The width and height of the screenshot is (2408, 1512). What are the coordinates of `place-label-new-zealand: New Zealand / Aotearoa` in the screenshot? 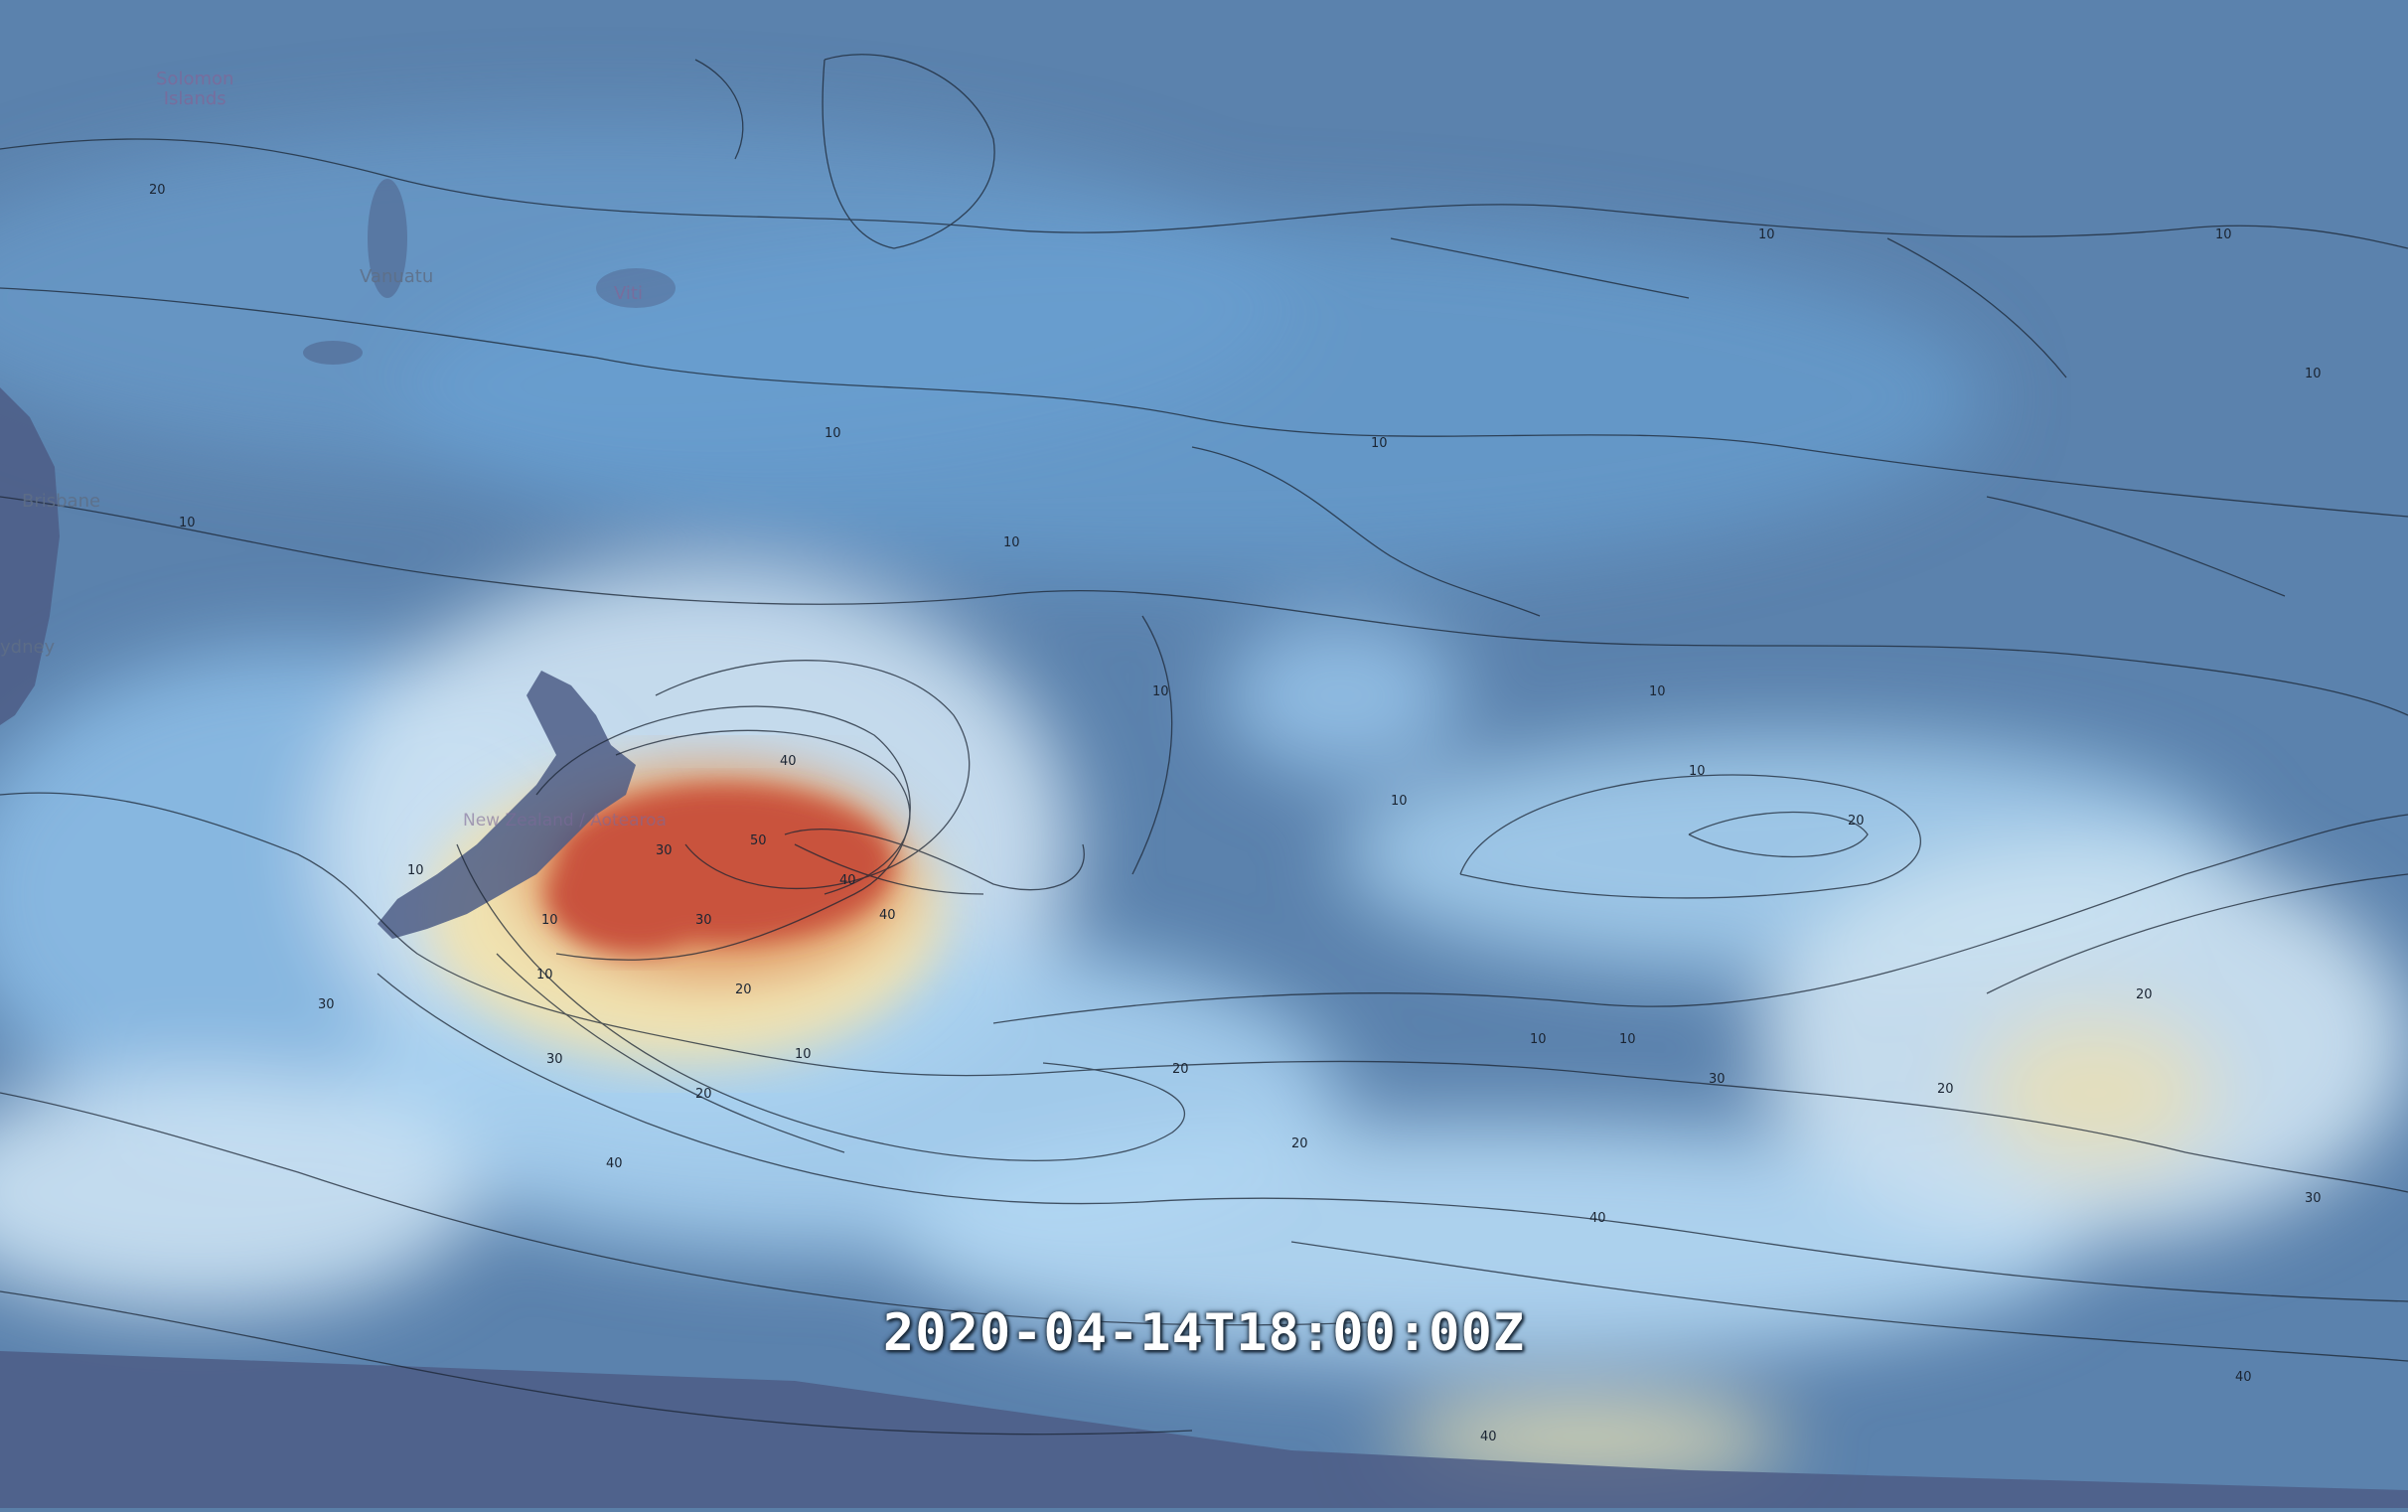 It's located at (565, 821).